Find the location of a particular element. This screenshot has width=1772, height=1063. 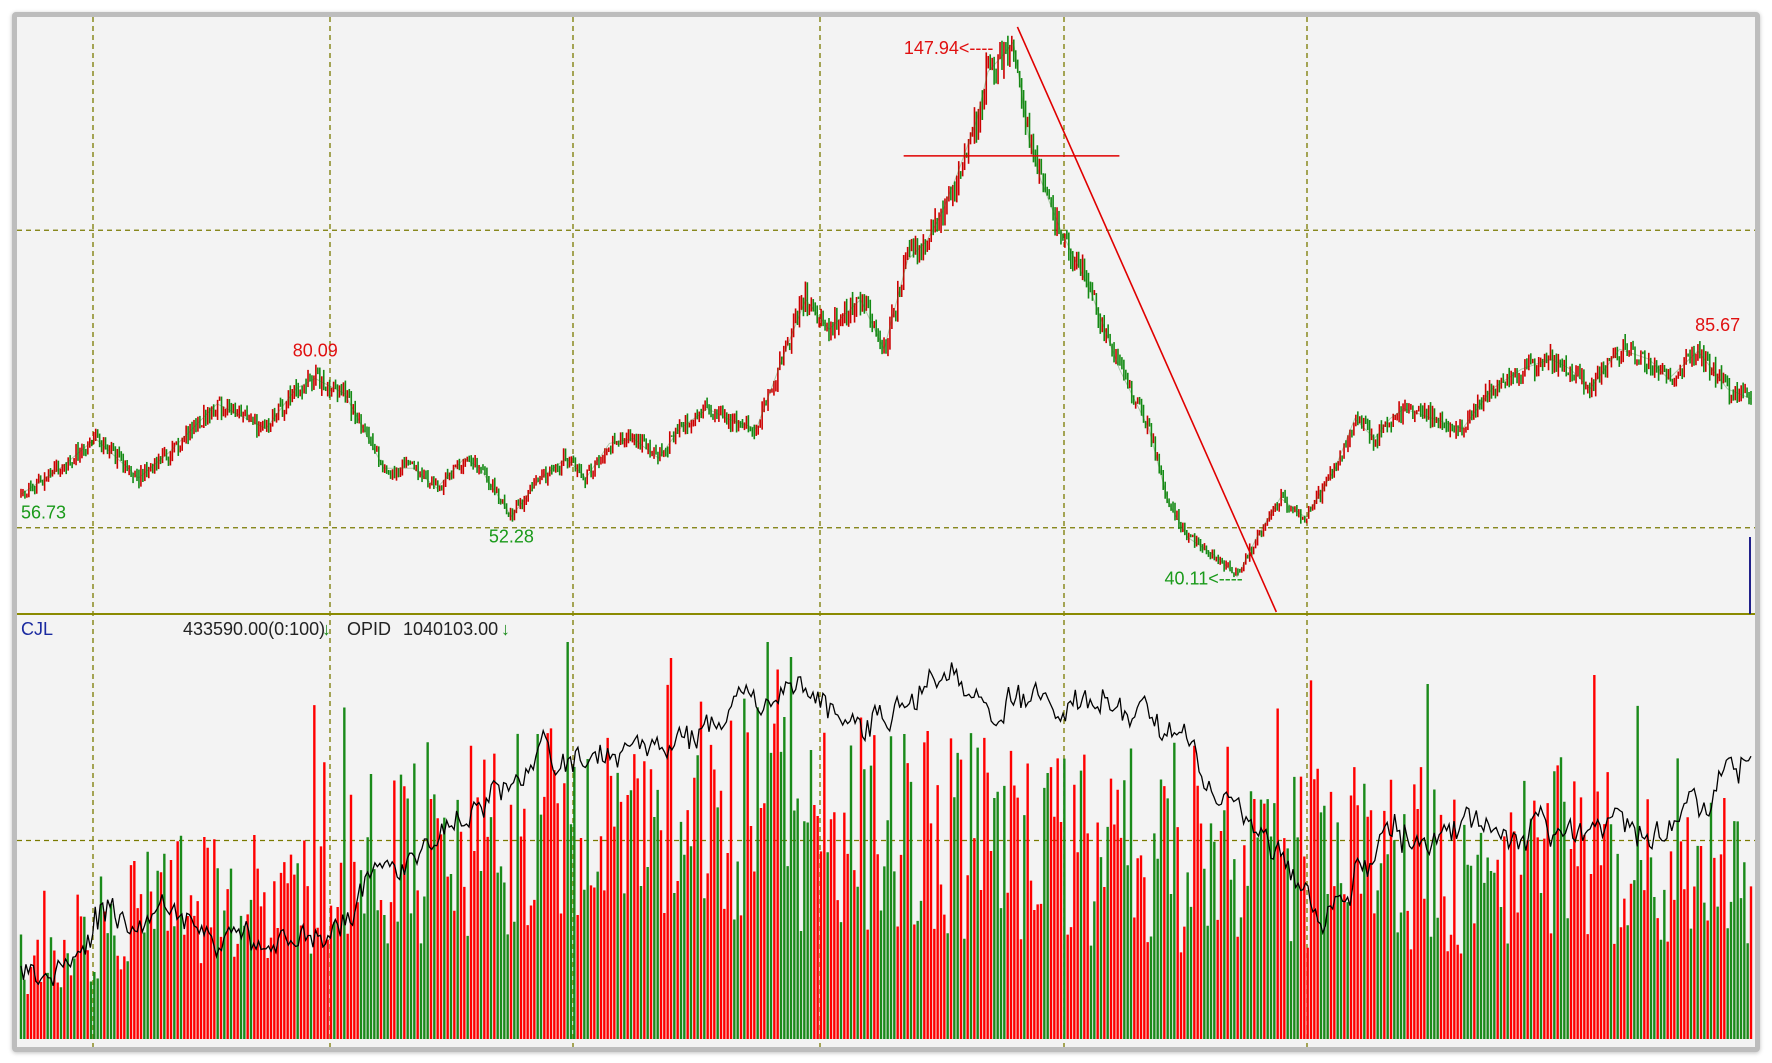

price-label-high: 85.67 is located at coordinates (1717, 325).